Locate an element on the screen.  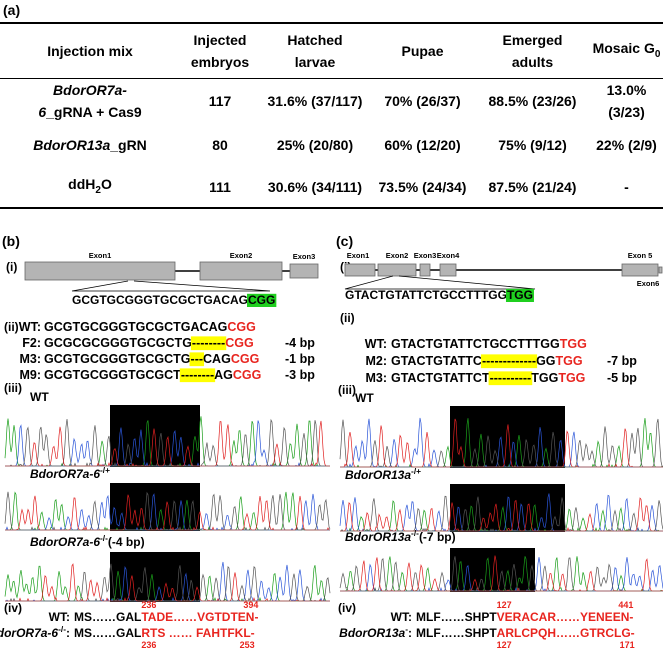
table-cell: BdorOR7a- 6_gRNA + Cas9 is located at coordinates (90, 101).